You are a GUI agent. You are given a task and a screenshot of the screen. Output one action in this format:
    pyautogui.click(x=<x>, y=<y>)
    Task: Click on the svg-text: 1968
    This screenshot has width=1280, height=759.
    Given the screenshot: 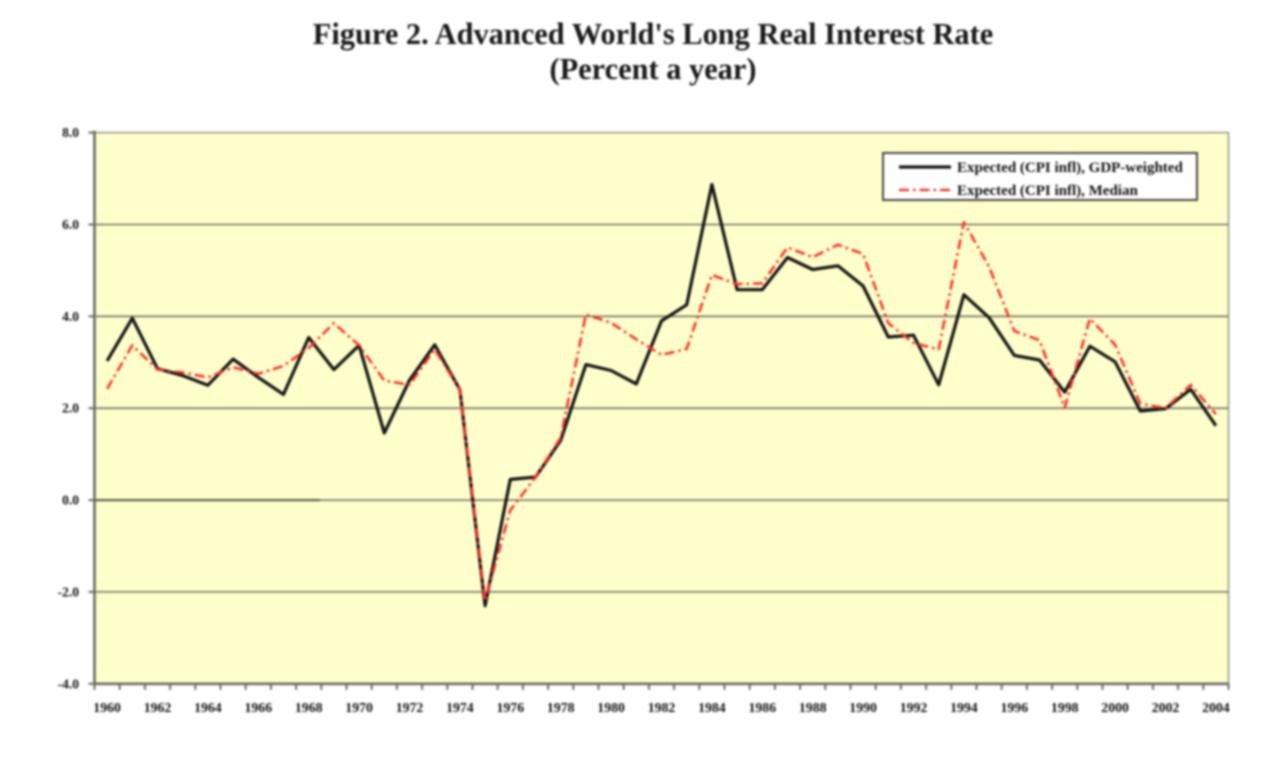 What is the action you would take?
    pyautogui.click(x=309, y=707)
    